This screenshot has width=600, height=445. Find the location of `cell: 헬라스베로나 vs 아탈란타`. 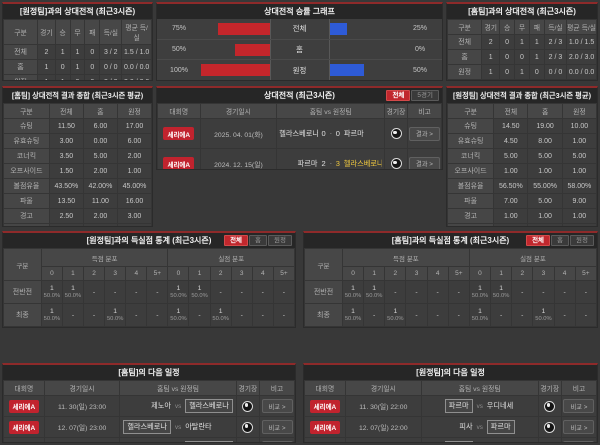

cell: 헬라스베로나 vs 아탈란타 is located at coordinates (178, 427).